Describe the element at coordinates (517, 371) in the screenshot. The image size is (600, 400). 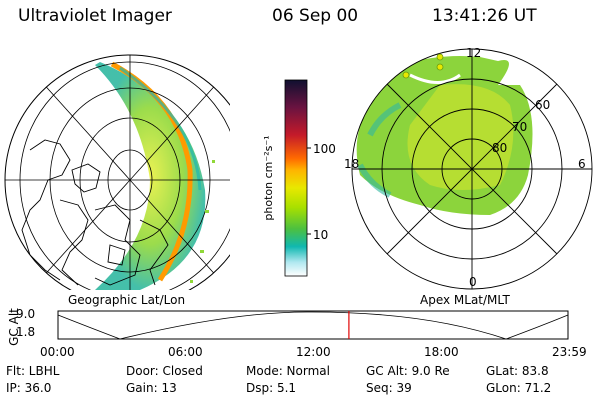
I see `glat-status: GLat: 83.8` at that location.